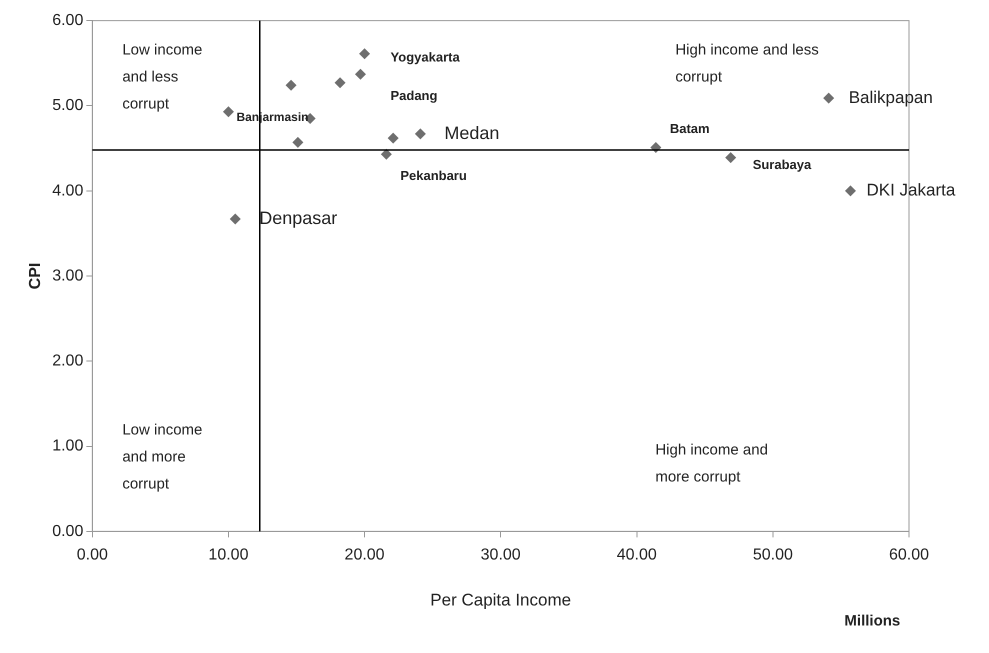 This screenshot has width=989, height=653. What do you see at coordinates (68, 191) in the screenshot?
I see `y-tick-label: 4.00` at bounding box center [68, 191].